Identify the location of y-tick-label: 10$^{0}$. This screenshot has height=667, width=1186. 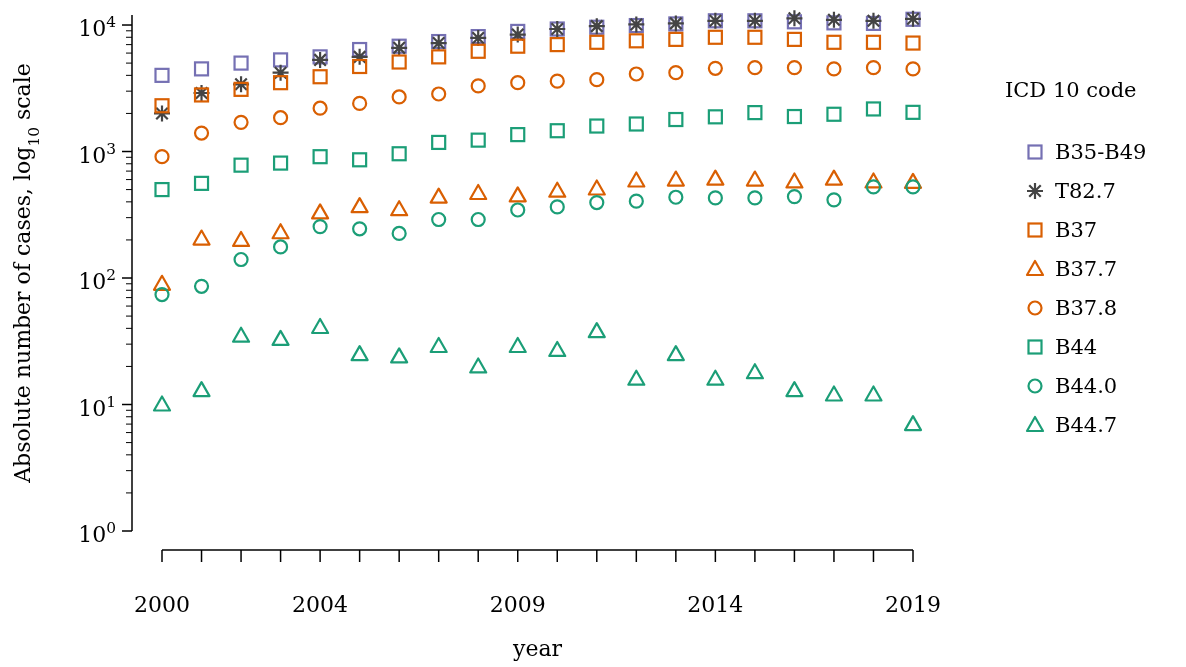
(97, 533).